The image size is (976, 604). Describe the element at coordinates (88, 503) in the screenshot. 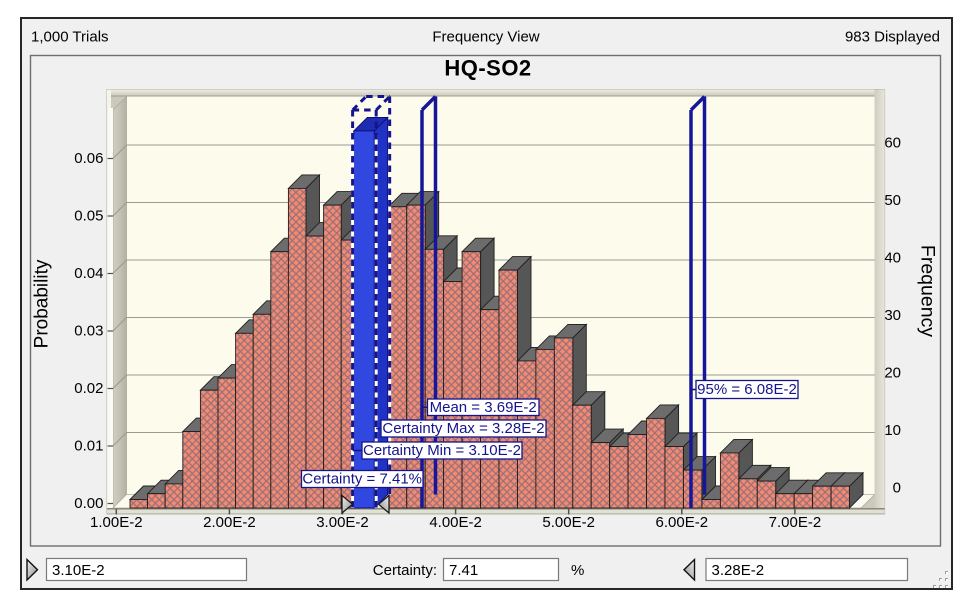

I see `svg-text: 0.00` at that location.